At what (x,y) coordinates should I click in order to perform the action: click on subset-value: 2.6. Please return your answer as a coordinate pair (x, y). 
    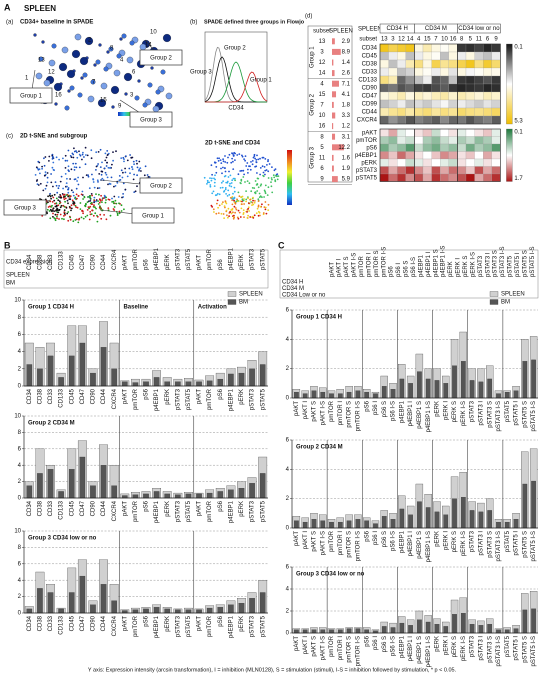
    Looking at the image, I should click on (346, 74).